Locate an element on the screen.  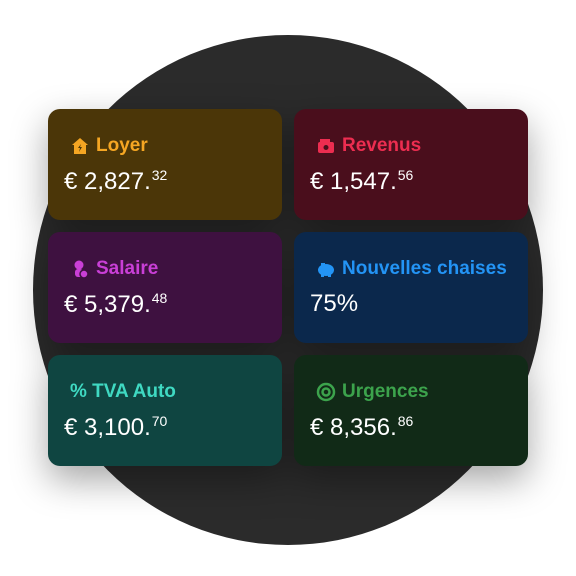
amount-main: € 5,379. is located at coordinates (107, 304).